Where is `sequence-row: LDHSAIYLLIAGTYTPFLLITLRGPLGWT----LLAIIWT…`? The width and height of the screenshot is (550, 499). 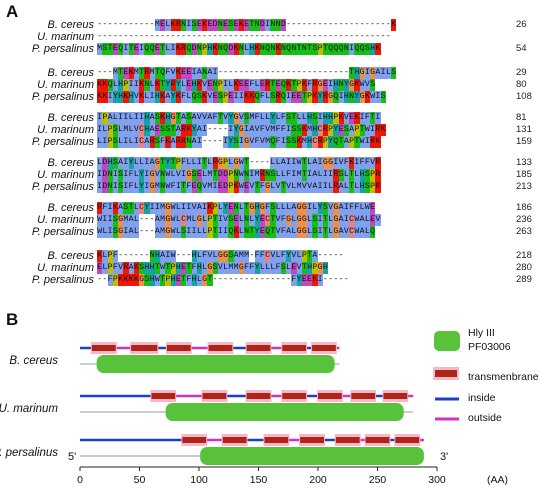
sequence-row: LDHSAIYLLIAGTYTPFLLITLRGPLGWT----LLAIIWT… is located at coordinates (239, 163).